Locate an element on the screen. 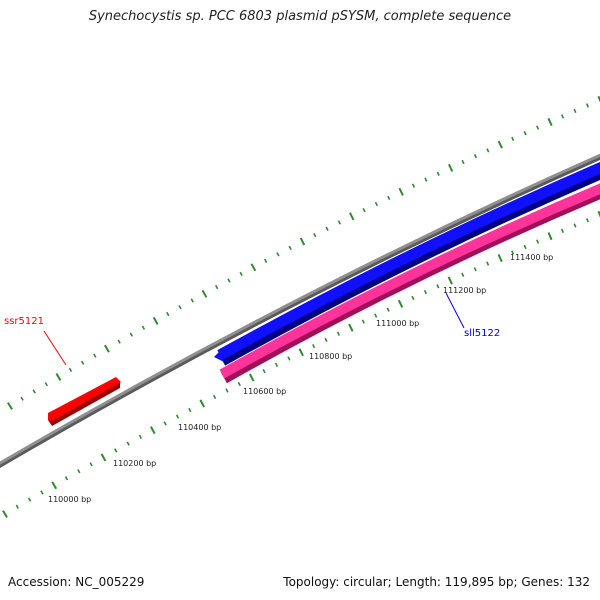  accession-text: Accession: NC_005229 is located at coordinates (76, 582).